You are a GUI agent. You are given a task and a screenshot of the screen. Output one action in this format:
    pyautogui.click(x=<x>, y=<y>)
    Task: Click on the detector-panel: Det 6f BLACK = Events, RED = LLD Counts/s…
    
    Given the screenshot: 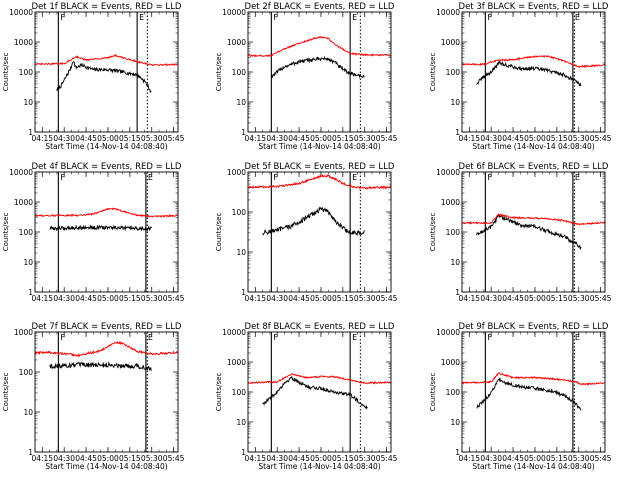 What is the action you would take?
    pyautogui.click(x=520, y=232)
    